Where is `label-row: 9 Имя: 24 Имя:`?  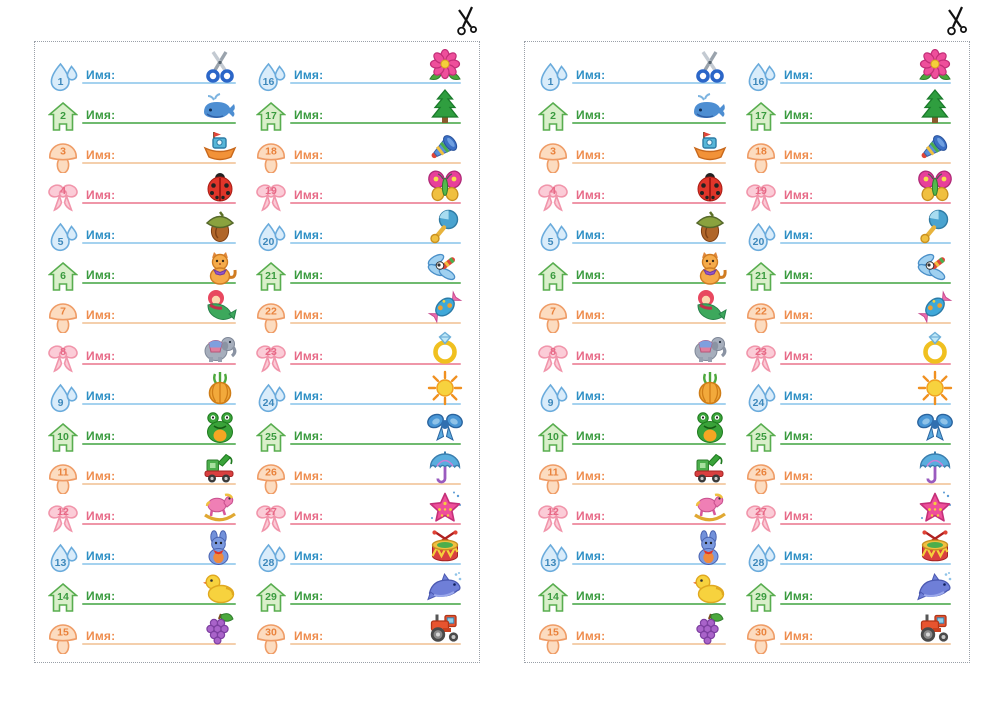
label-row: 9 Имя: 24 Имя: is located at coordinates (745, 391).